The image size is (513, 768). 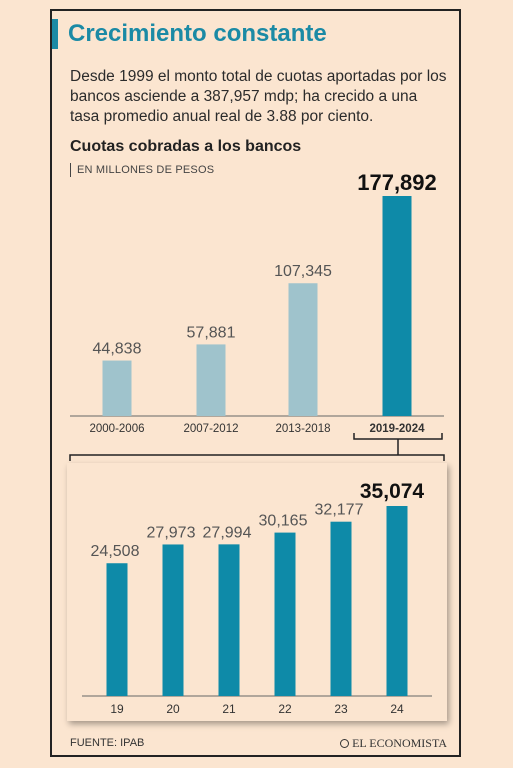 I want to click on brand-logo: EL ECONOMISTA, so click(x=393, y=743).